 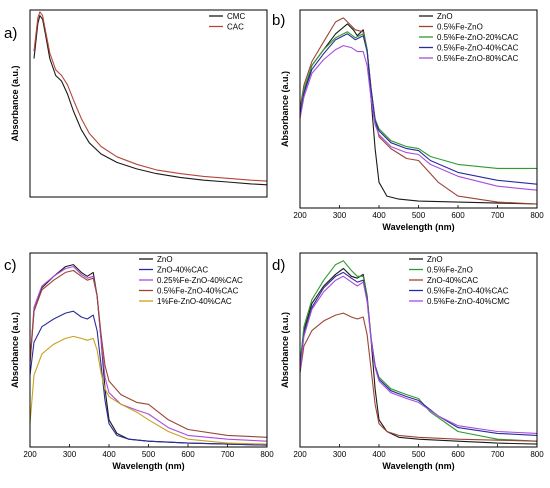 I want to click on legend-label: 0.5%Fe-ZnO-80%CAC, so click(x=478, y=58).